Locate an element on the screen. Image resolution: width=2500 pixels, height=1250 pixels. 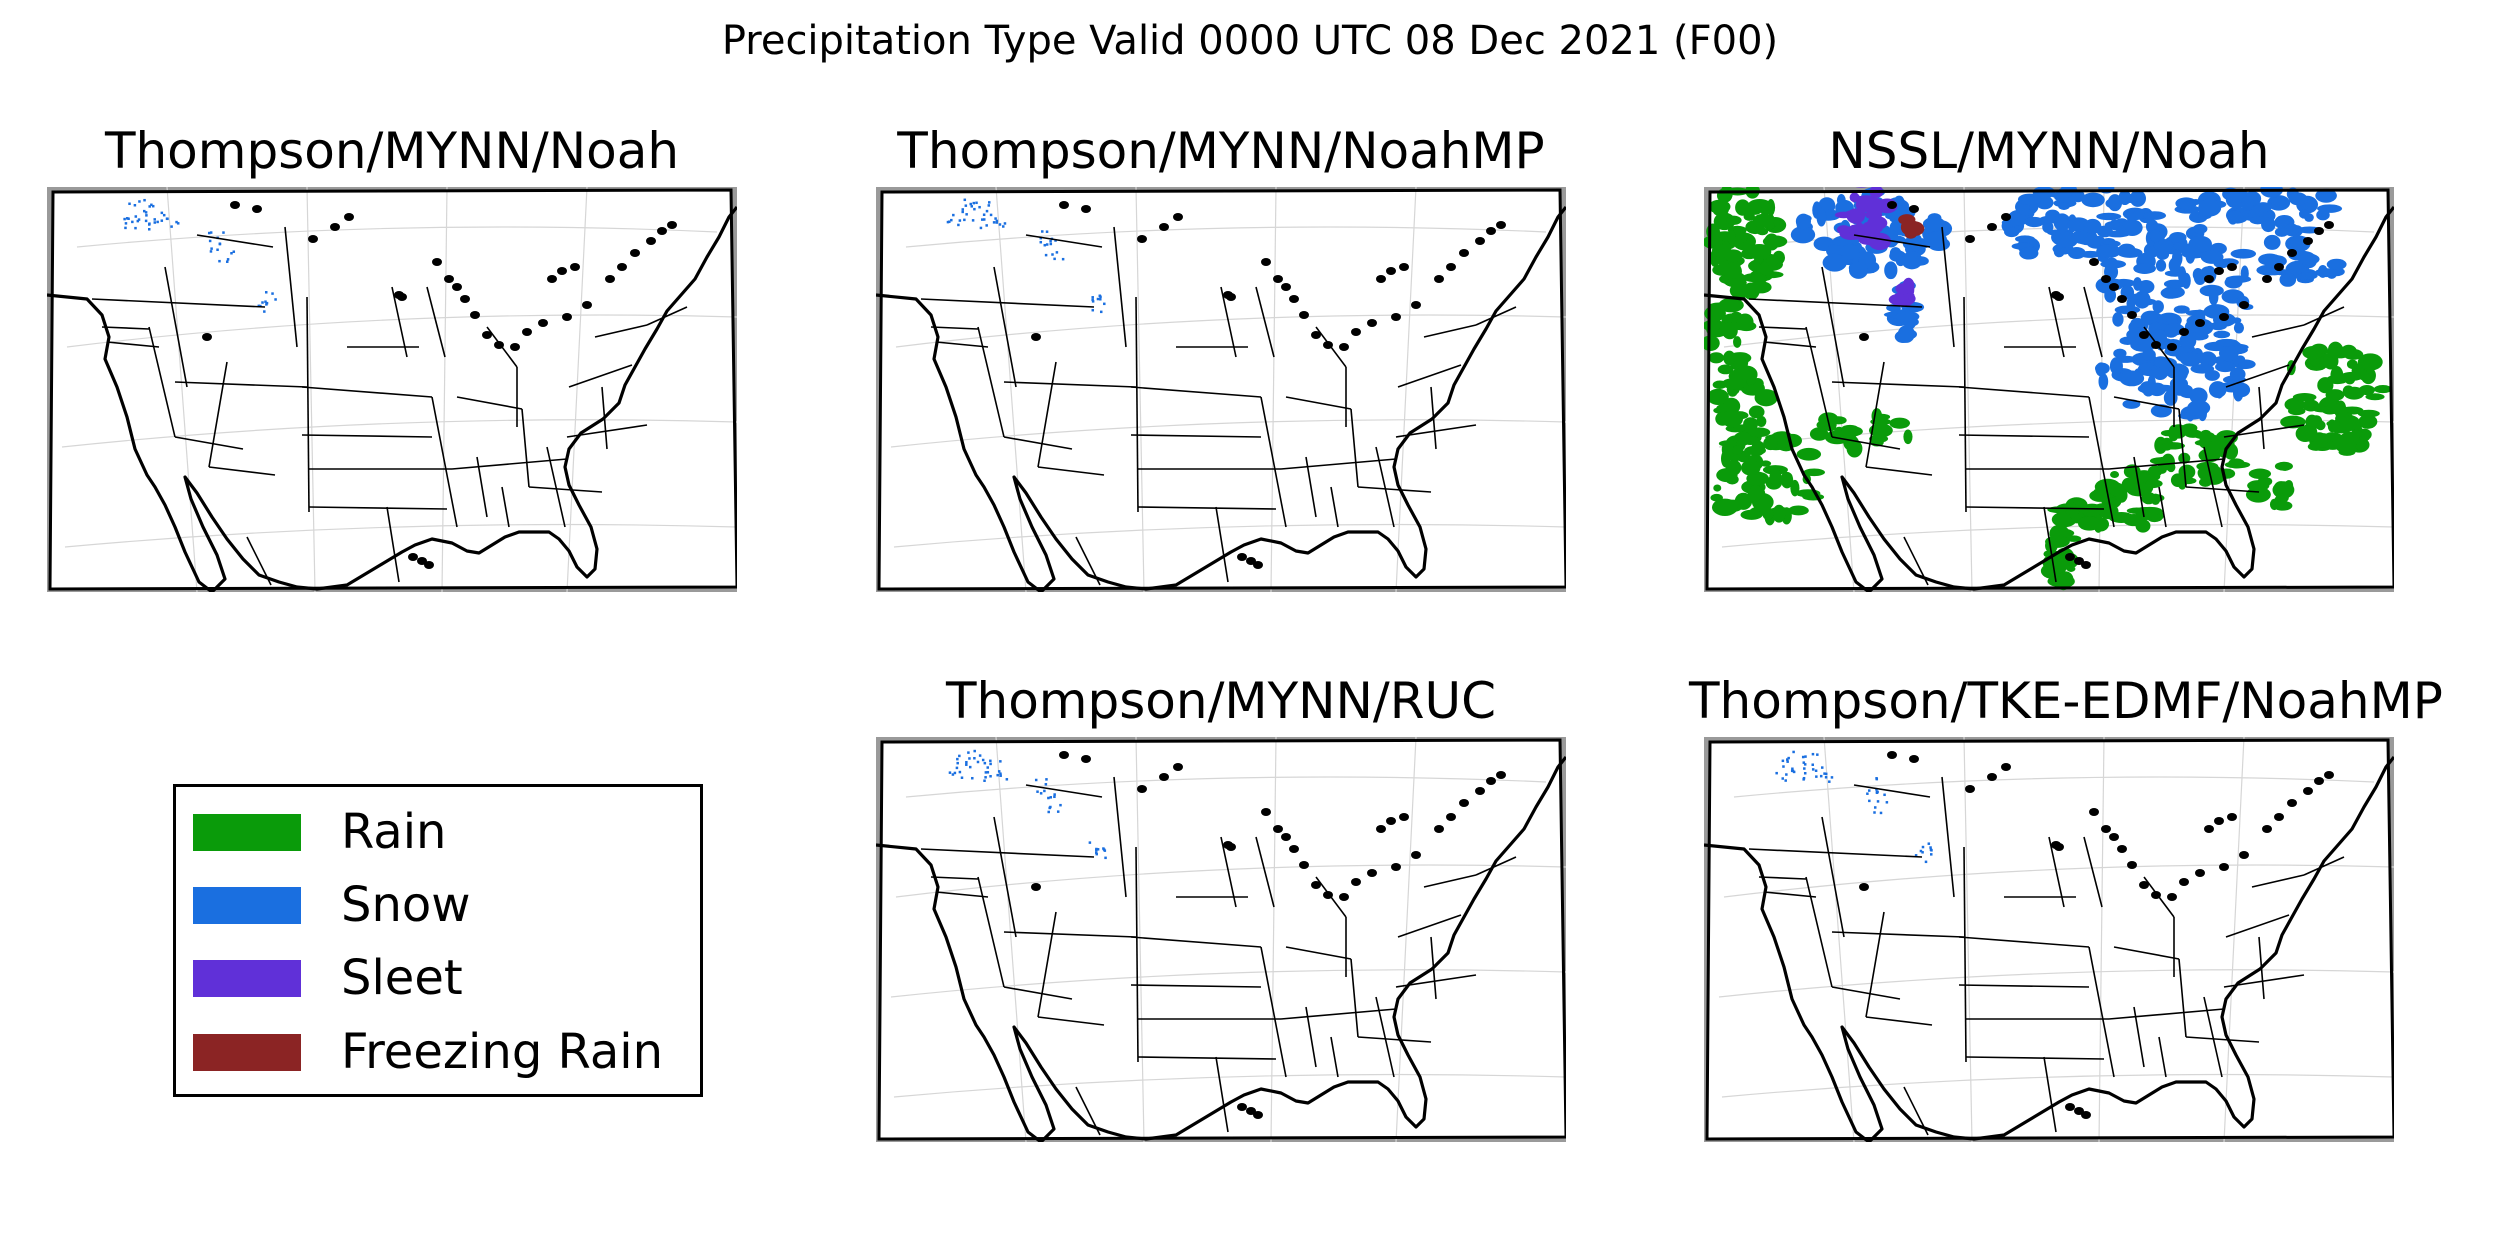
legend-item-snow: Snow is located at coordinates (332, 905).